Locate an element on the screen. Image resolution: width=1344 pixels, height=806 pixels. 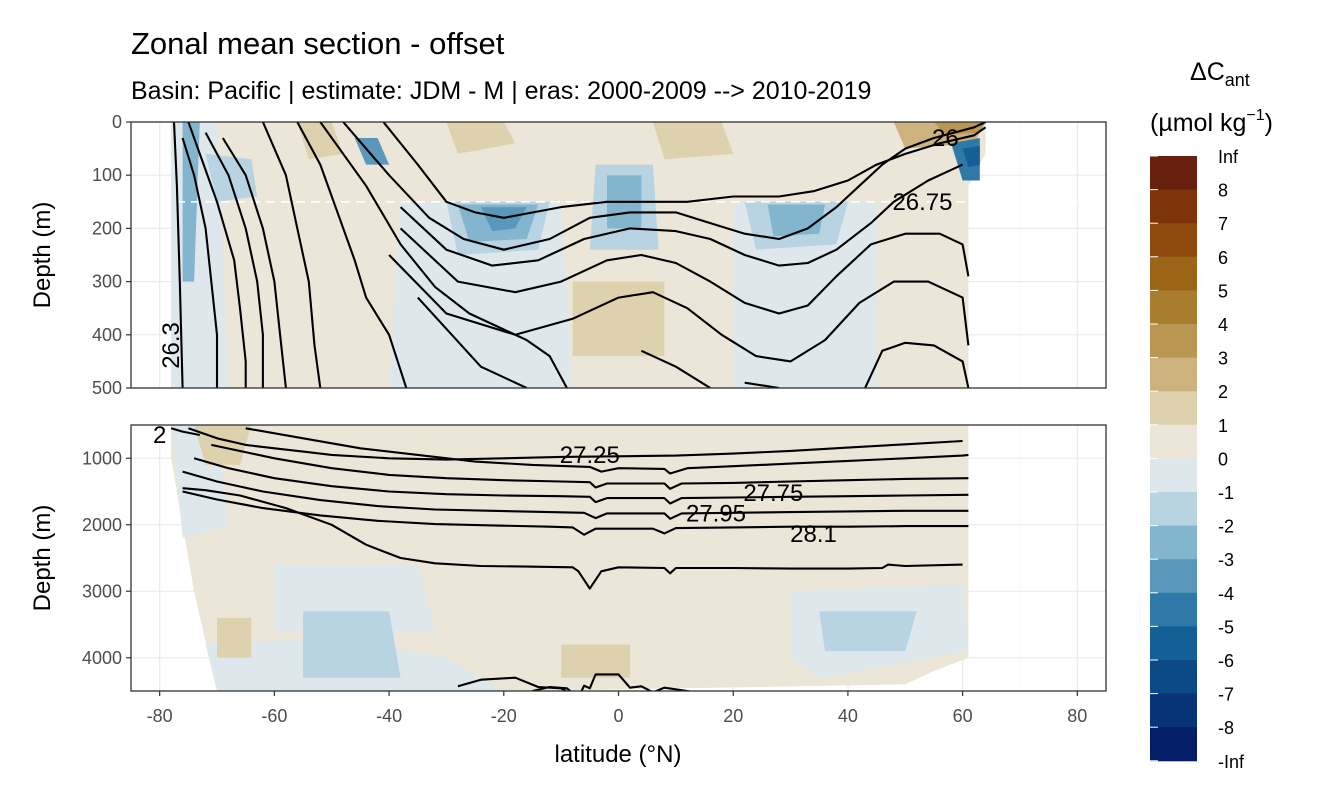
x-axis: -80 -60 -40 -20 0 20 40 60 80 is located at coordinates (617, 708).